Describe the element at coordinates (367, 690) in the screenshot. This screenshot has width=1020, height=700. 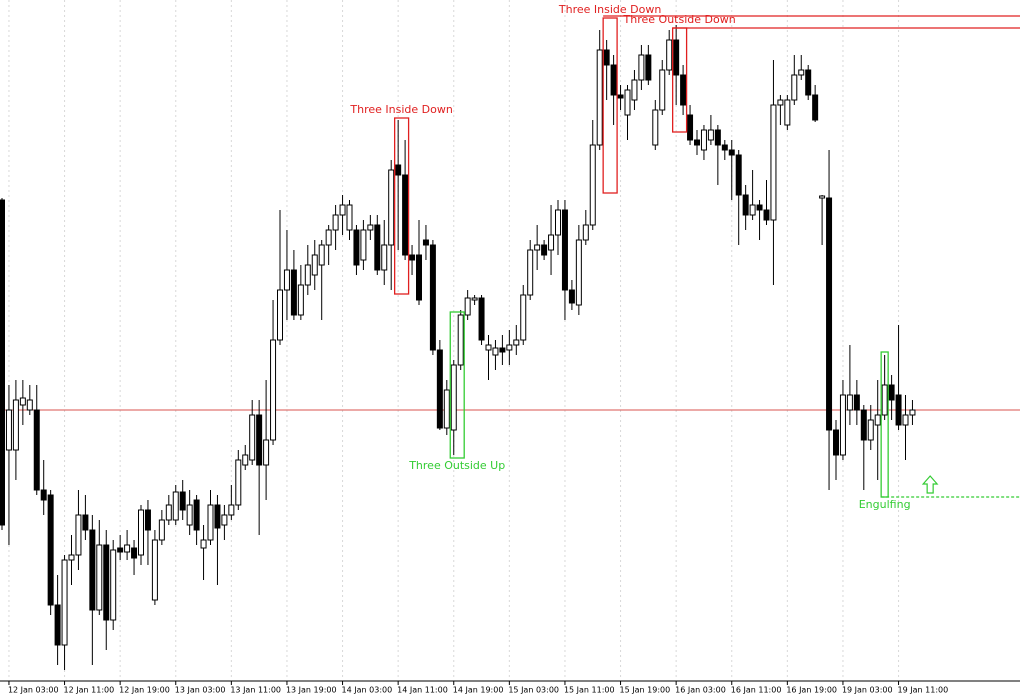
I see `x-tick-label: 14 Jan 03:00` at that location.